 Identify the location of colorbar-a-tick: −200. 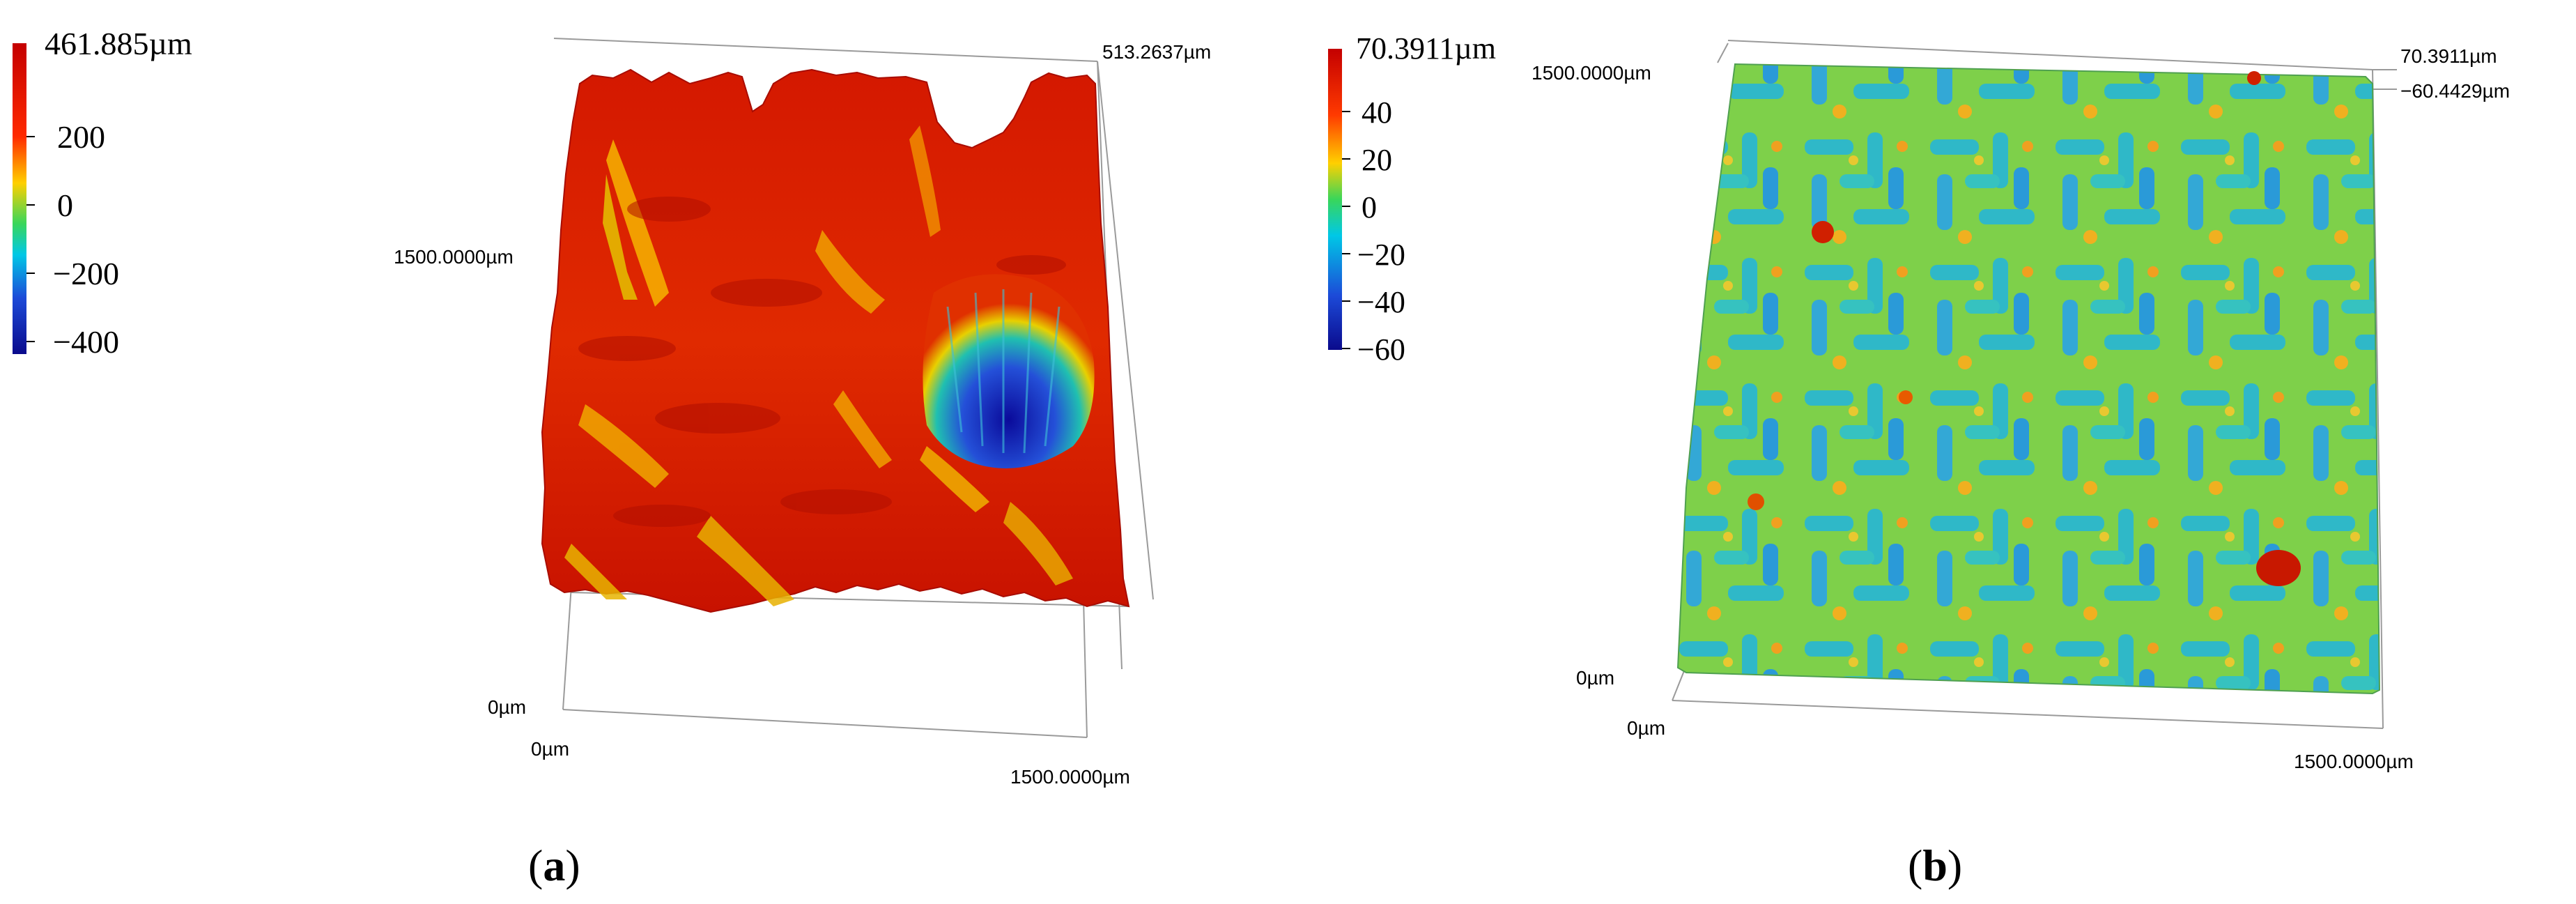
(86, 273).